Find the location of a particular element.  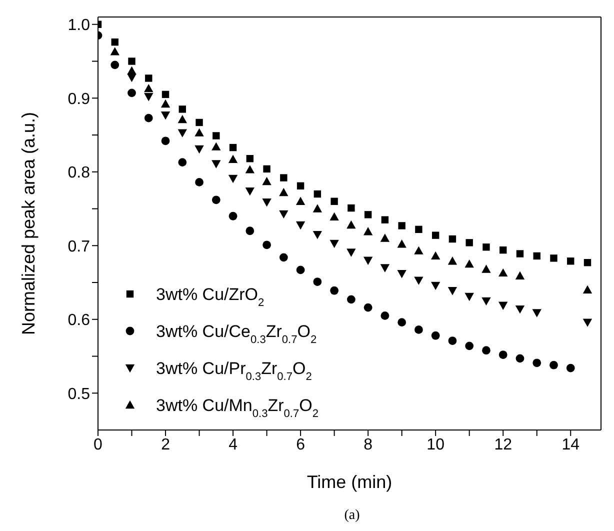

x-tick-label: 2 is located at coordinates (165, 445).